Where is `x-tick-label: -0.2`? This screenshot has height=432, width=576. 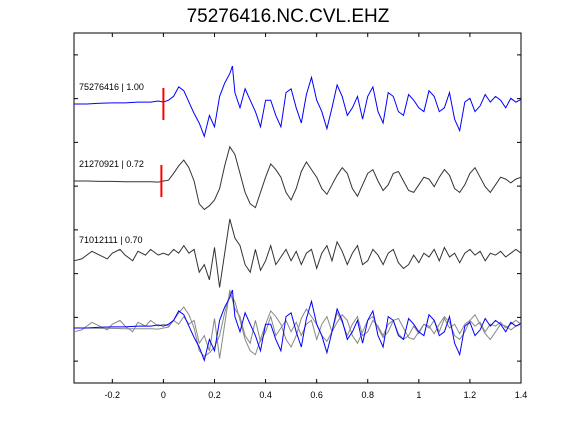
x-tick-label: -0.2 is located at coordinates (113, 395).